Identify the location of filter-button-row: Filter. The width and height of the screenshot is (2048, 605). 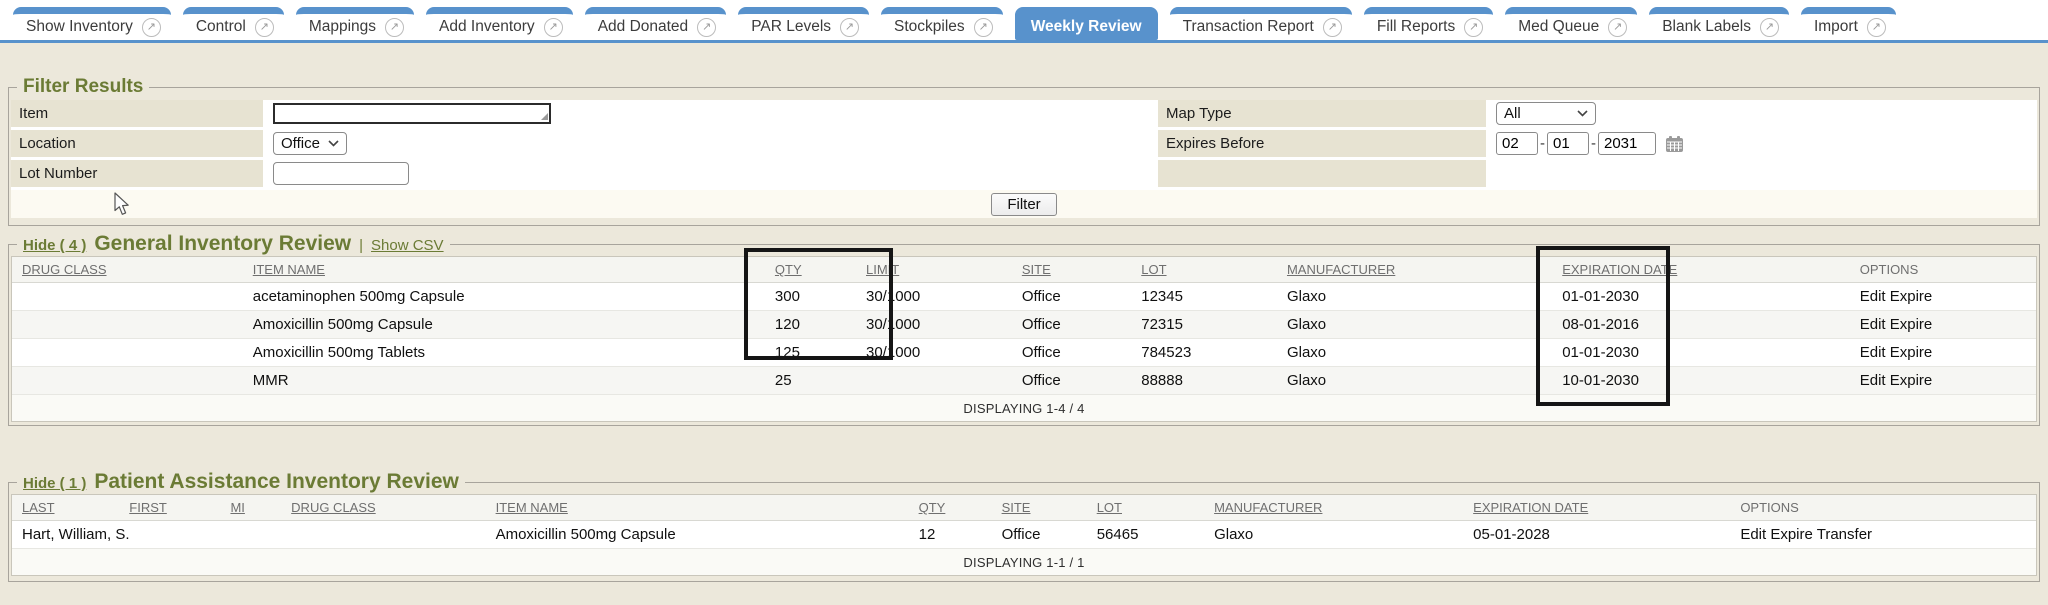
(1024, 204).